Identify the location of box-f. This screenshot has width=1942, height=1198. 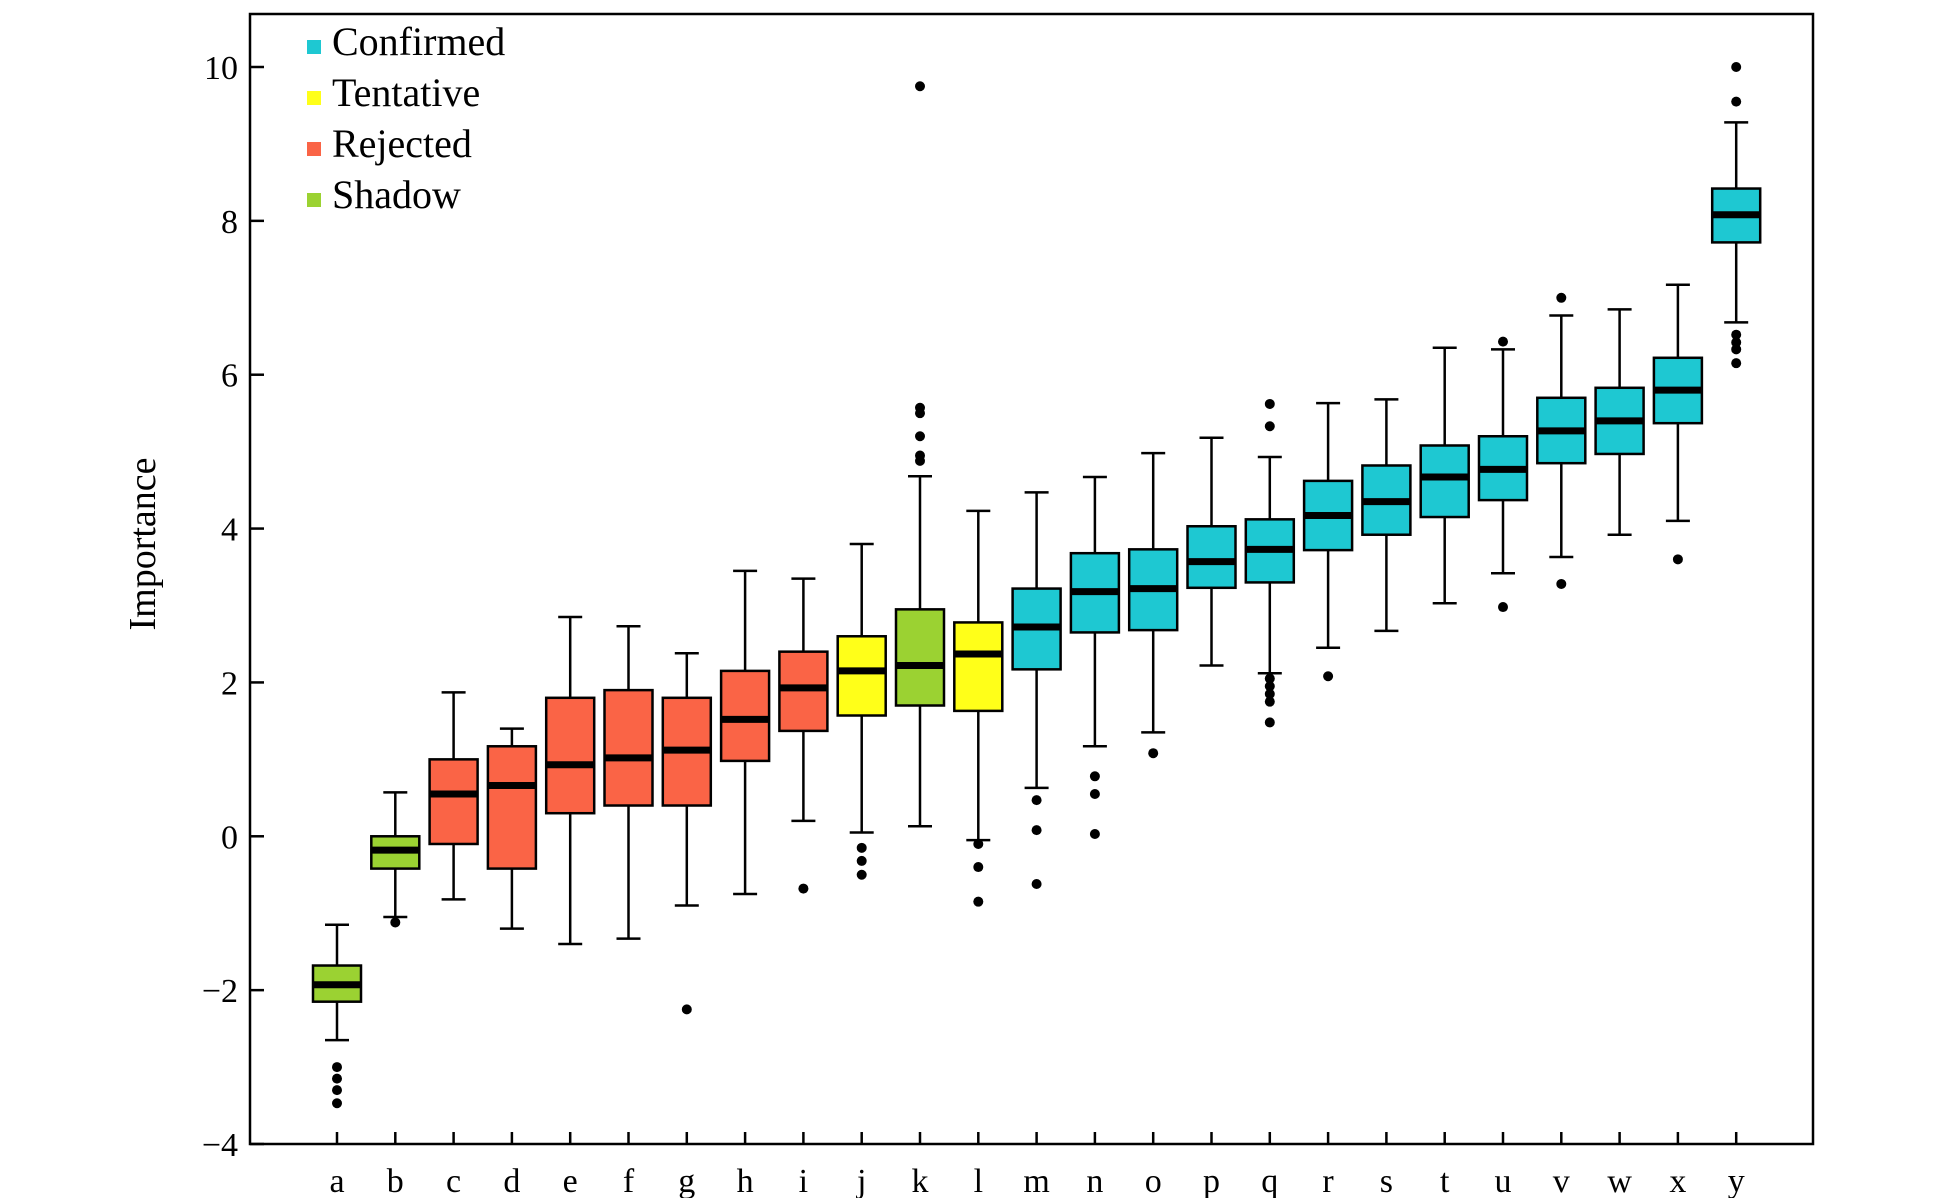
(628, 782).